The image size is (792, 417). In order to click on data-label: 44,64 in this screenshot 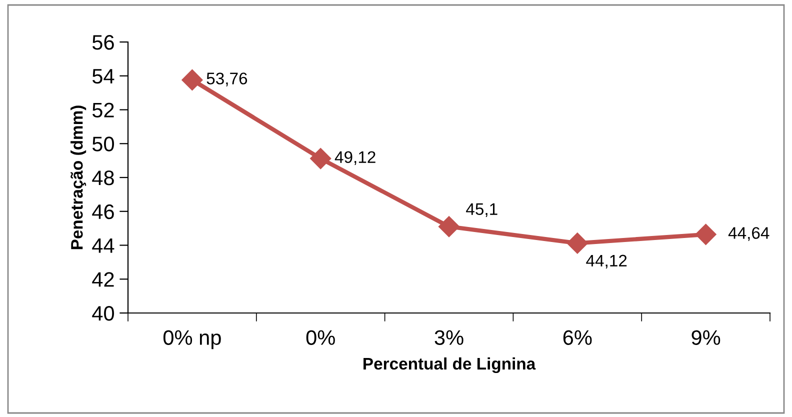, I will do `click(749, 234)`.